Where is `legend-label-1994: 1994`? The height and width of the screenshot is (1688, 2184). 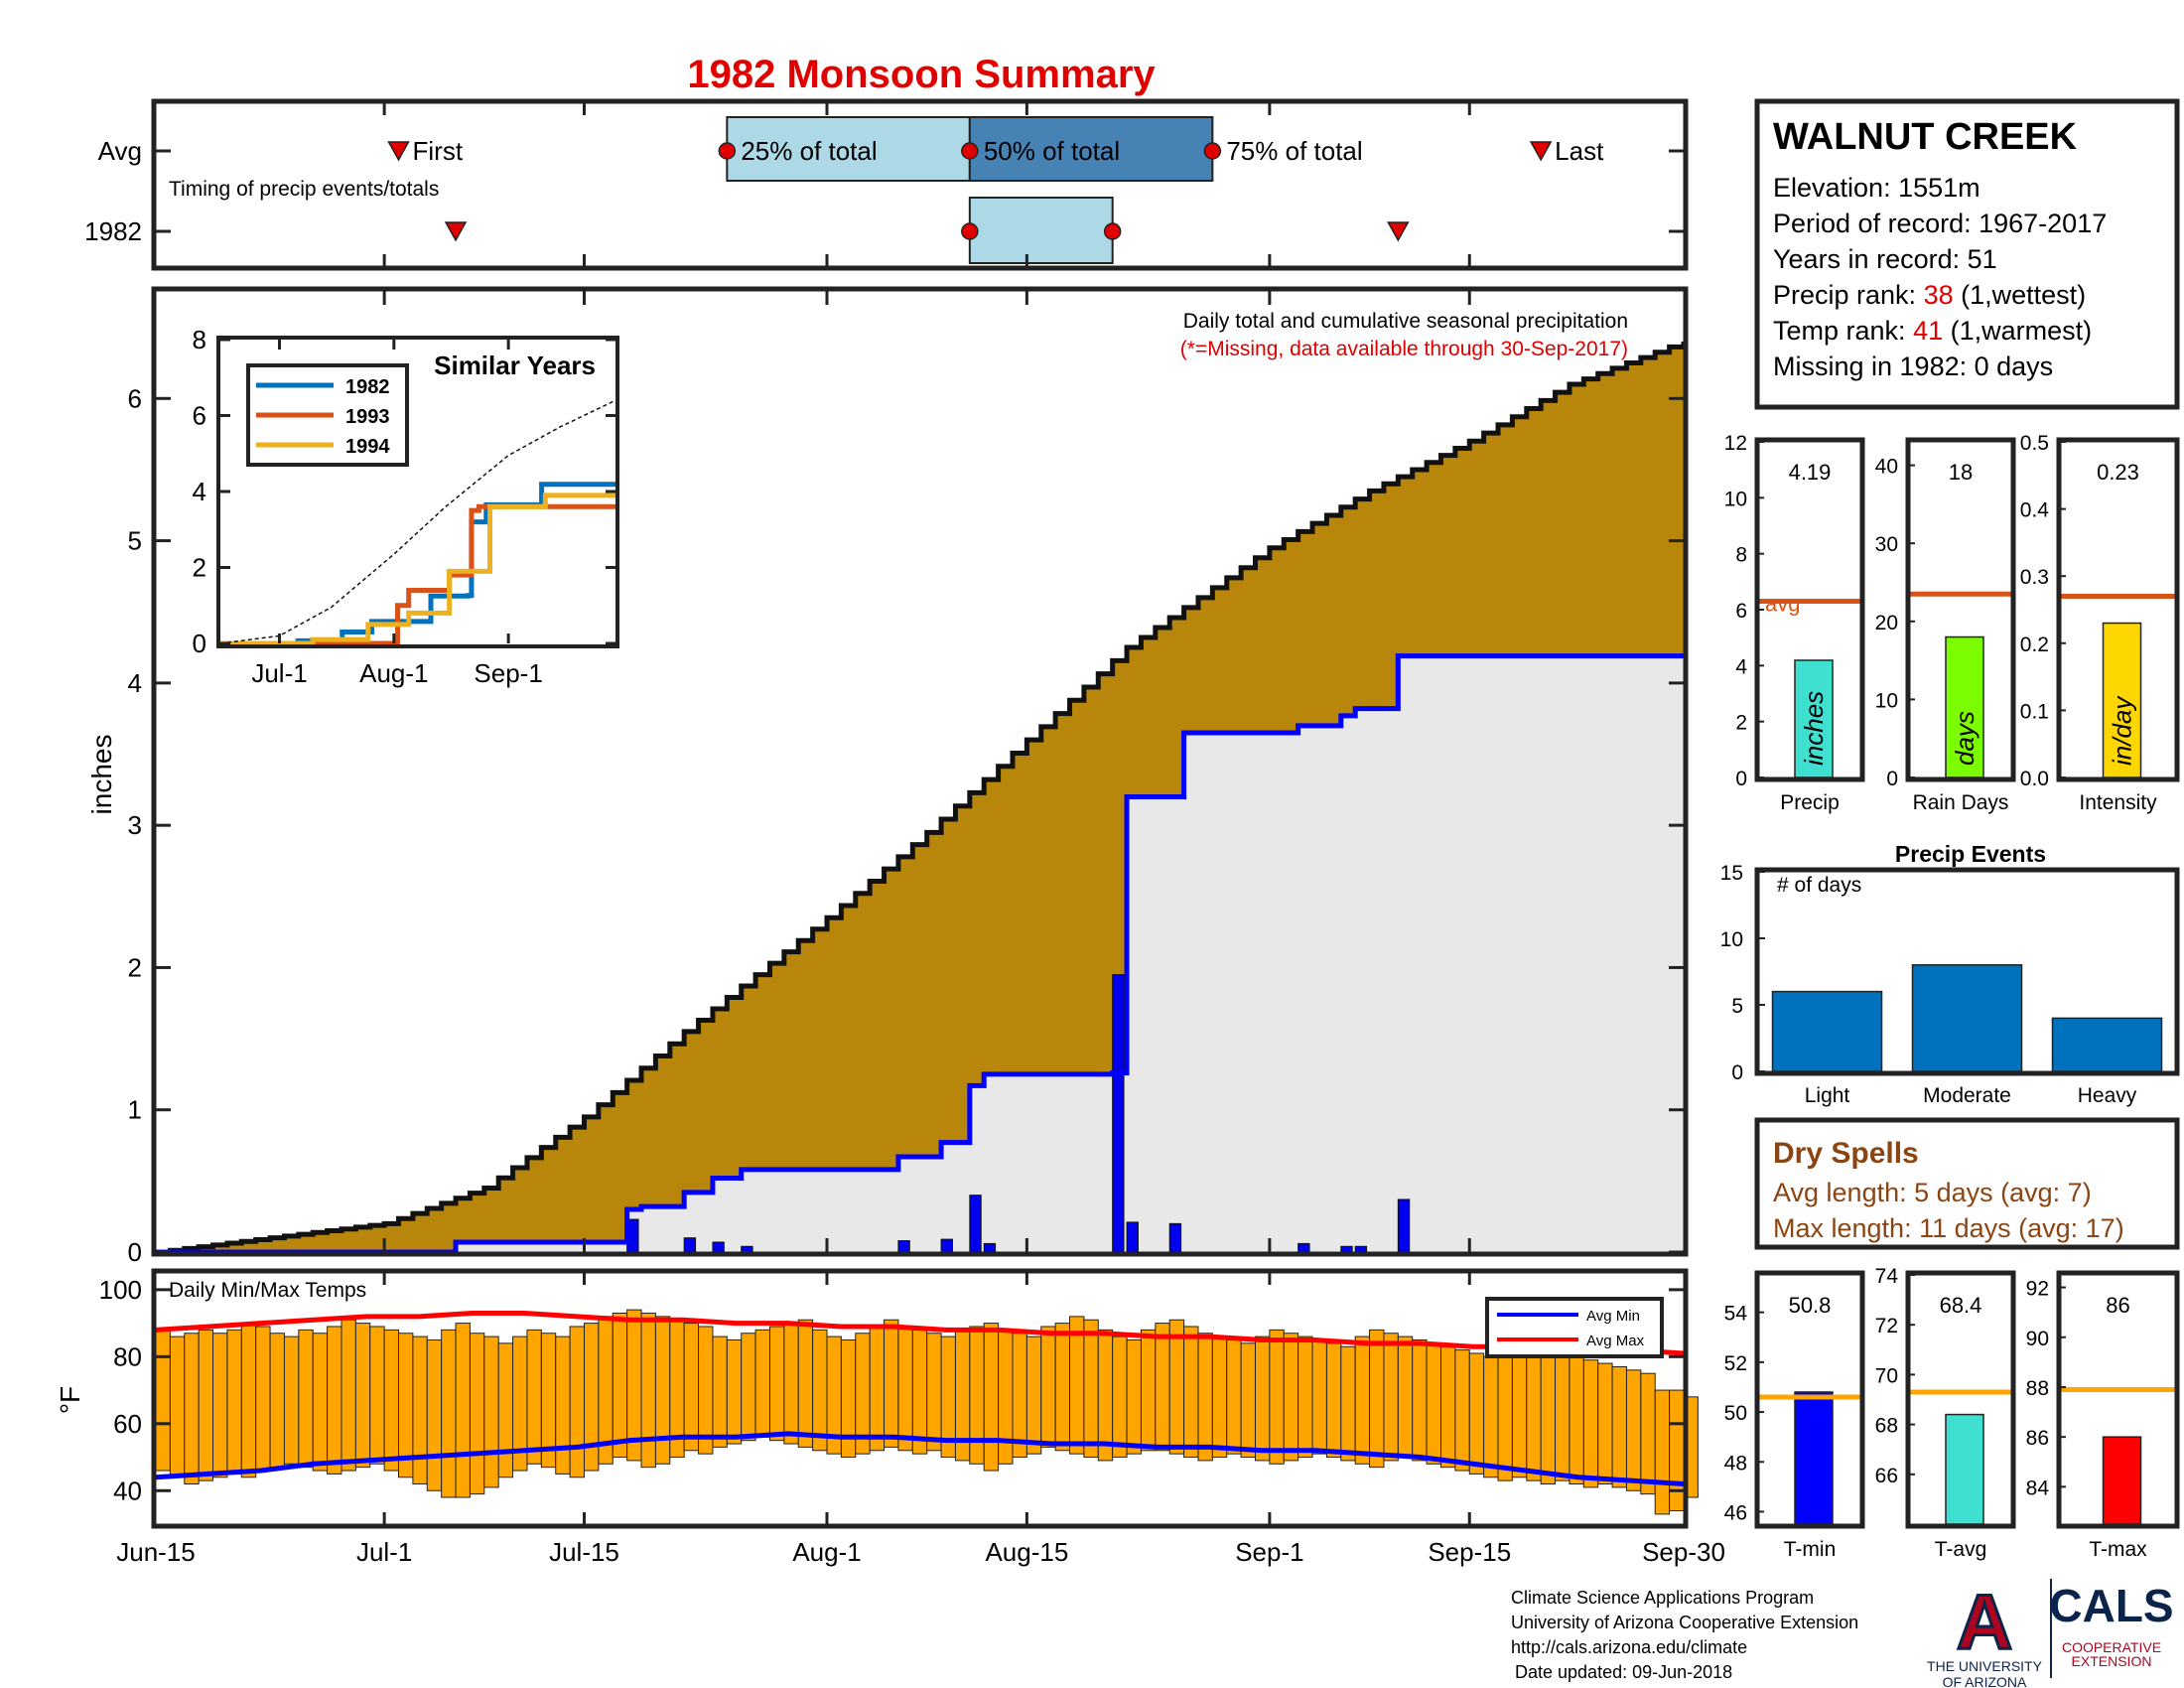
legend-label-1994: 1994 is located at coordinates (367, 447).